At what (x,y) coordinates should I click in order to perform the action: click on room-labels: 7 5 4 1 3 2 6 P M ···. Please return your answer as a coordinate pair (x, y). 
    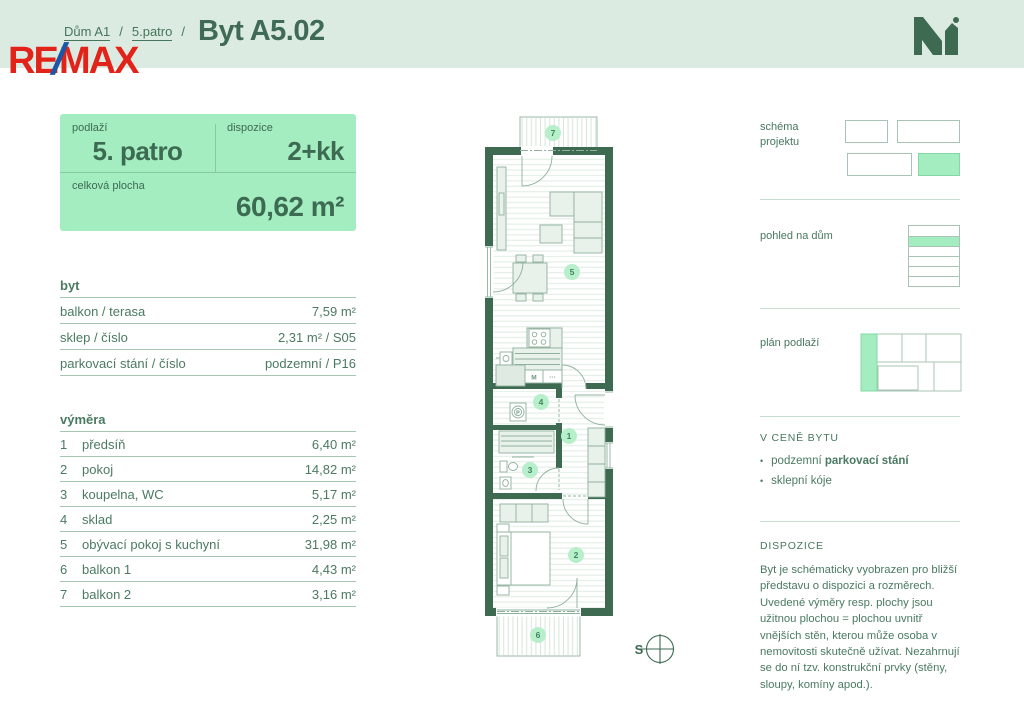
    Looking at the image, I should click on (550, 384).